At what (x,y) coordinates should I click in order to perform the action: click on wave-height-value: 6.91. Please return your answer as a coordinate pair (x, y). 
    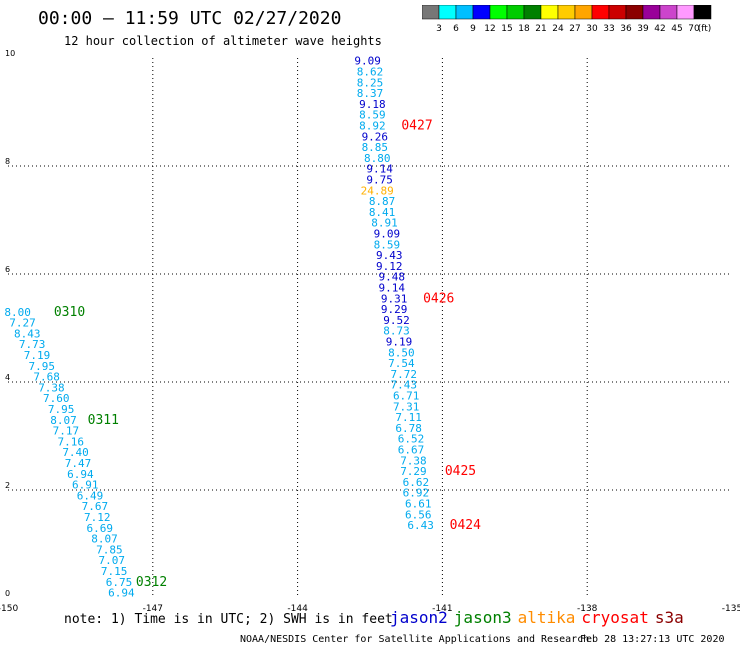
    Looking at the image, I should click on (85, 485).